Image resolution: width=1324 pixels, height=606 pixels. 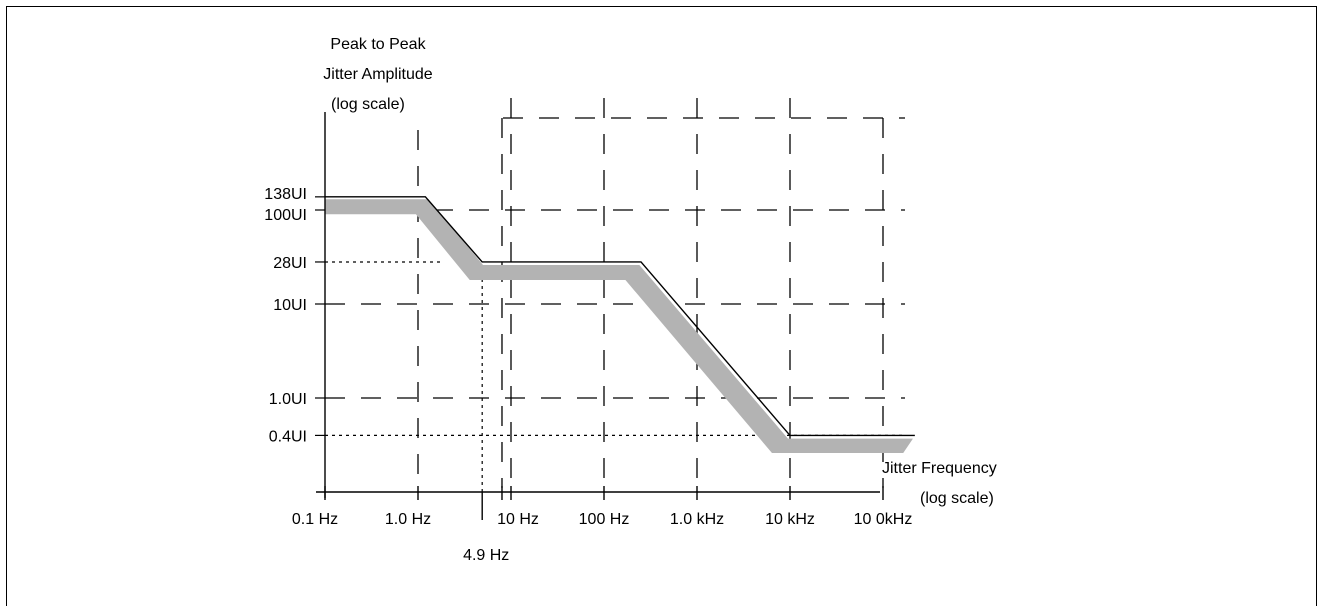 What do you see at coordinates (790, 519) in the screenshot?
I see `x-tick-label: 10 kHz` at bounding box center [790, 519].